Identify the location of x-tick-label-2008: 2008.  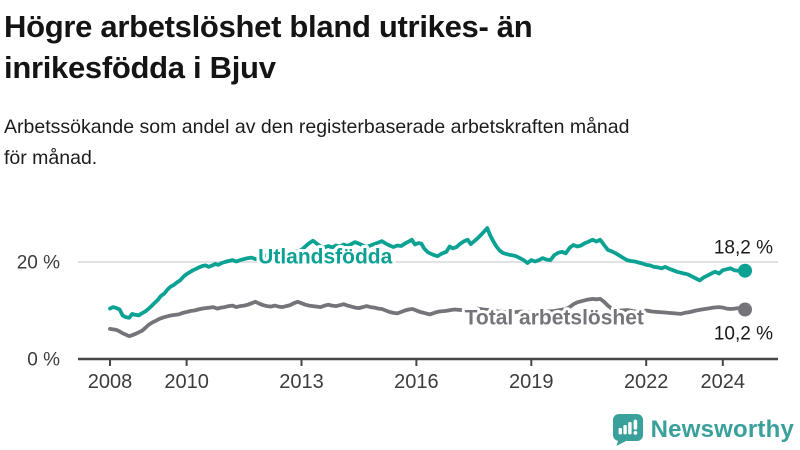
(110, 382).